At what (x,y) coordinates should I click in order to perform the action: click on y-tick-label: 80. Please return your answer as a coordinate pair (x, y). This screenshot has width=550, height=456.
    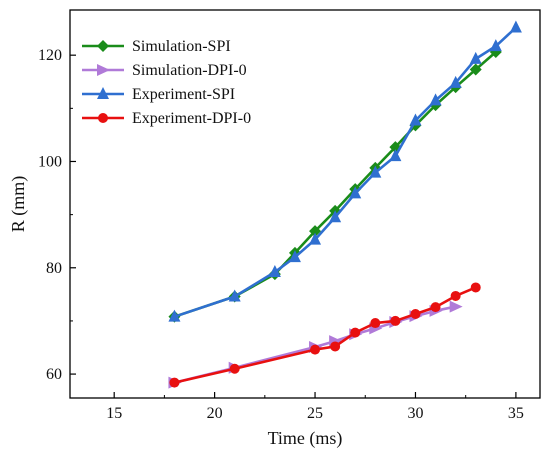
    Looking at the image, I should click on (54, 268).